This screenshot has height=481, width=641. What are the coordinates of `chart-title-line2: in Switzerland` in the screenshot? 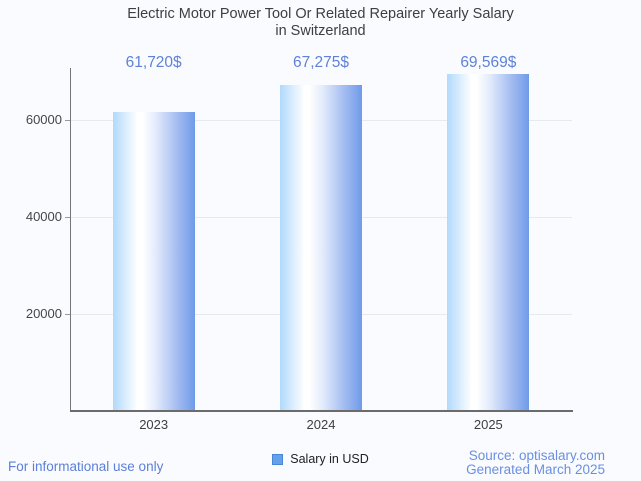 It's located at (320, 31).